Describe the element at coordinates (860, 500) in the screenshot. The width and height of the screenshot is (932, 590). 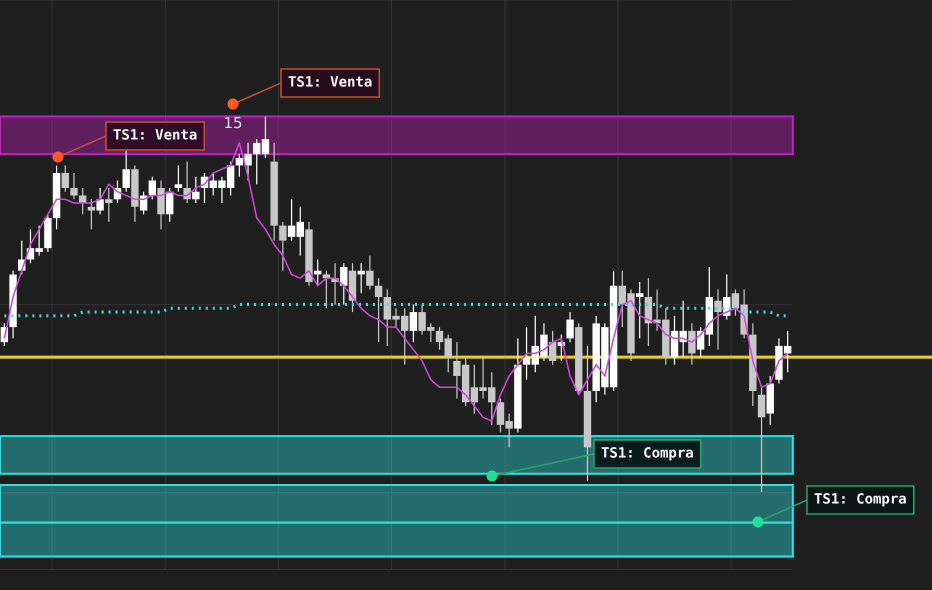
I see `text: TS1: Compra` at that location.